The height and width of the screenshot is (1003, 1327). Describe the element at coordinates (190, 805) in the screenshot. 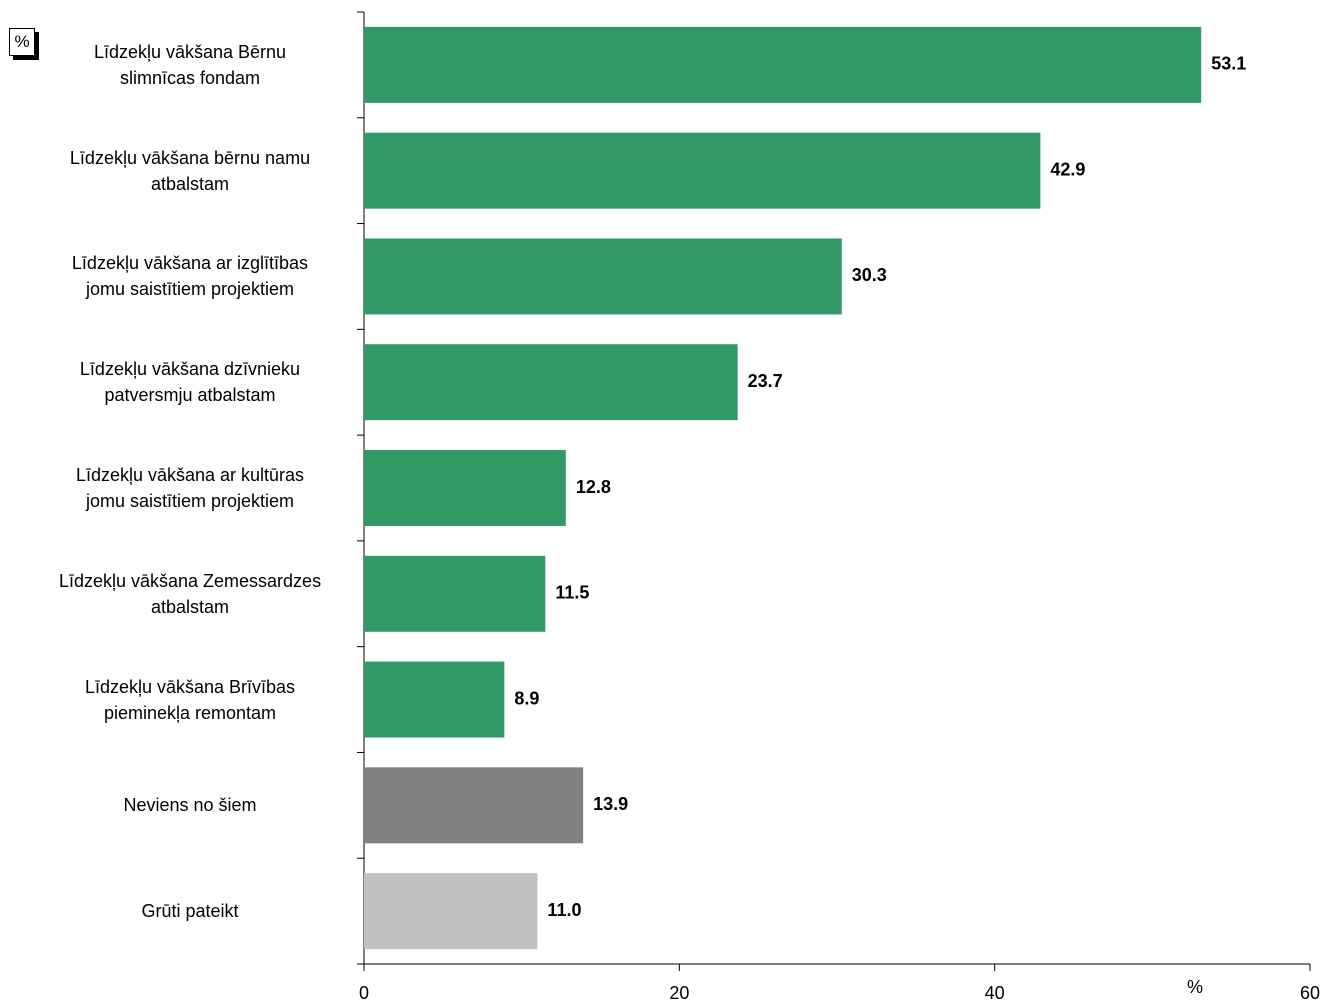

I see `category-label: Neviens no šiem` at that location.